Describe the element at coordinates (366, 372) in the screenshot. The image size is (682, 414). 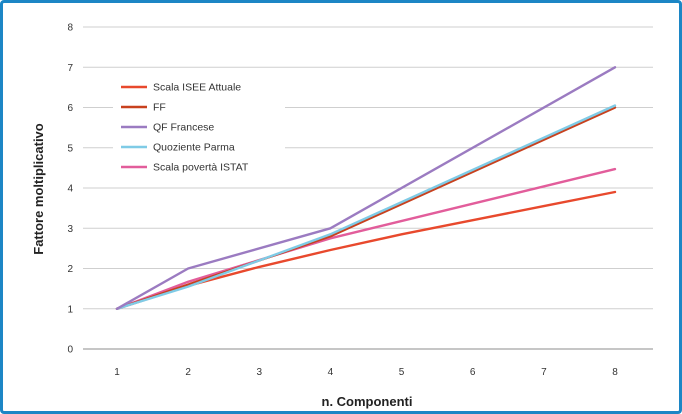
I see `x-tick-labels: 1 2 3 4 5 6 7 8` at that location.